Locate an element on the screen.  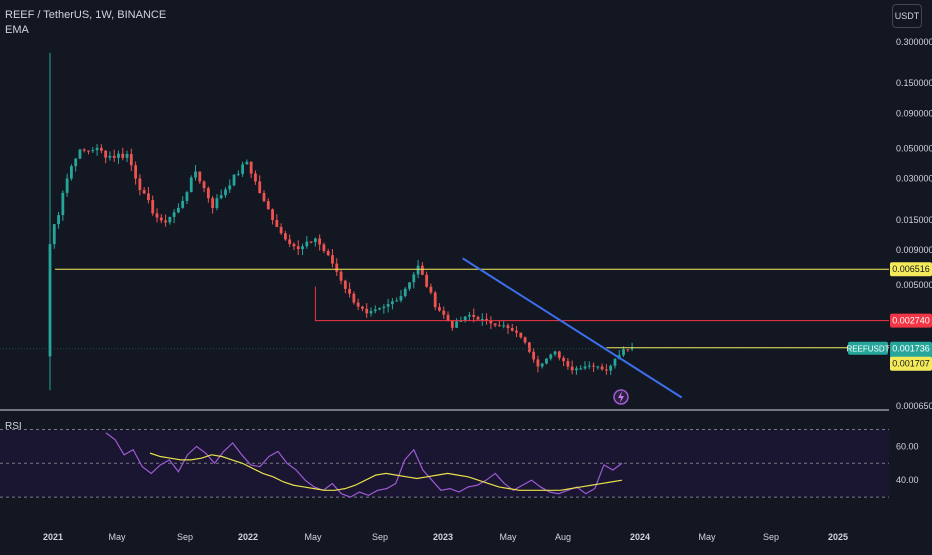
chart-header: REEF / TetherUS, 1W, BINANCE EMA is located at coordinates (85, 23).